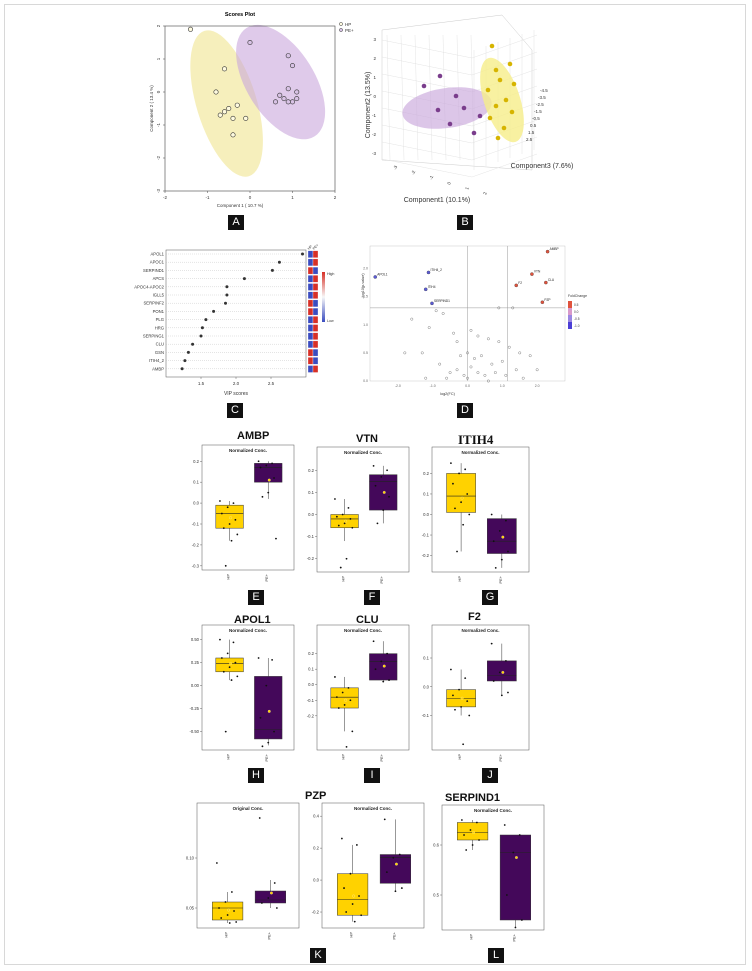  What do you see at coordinates (374, 58) in the screenshot?
I see `y-tick-label: 2` at bounding box center [374, 58].